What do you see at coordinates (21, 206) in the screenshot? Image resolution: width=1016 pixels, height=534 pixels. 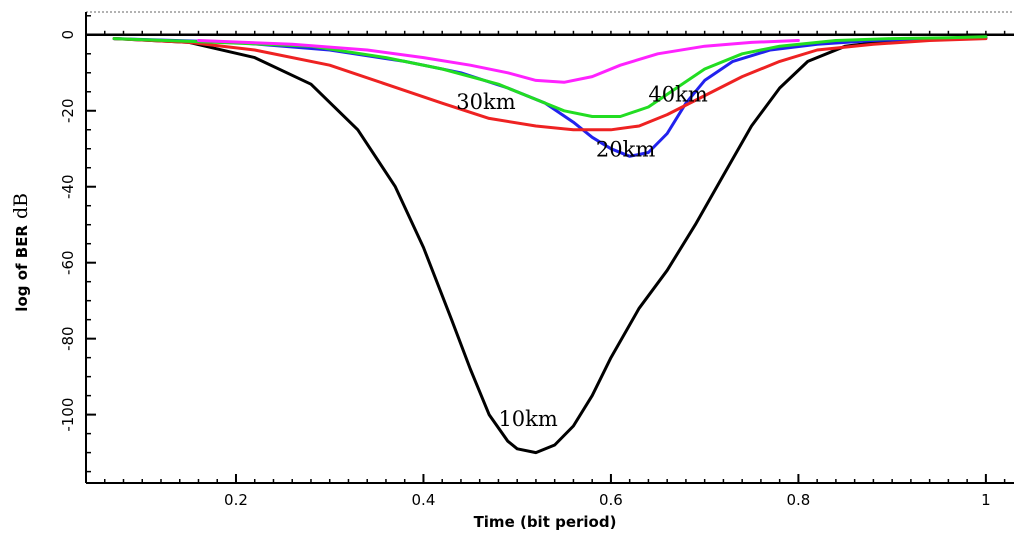 I see `y-axis-unit: dB` at bounding box center [21, 206].